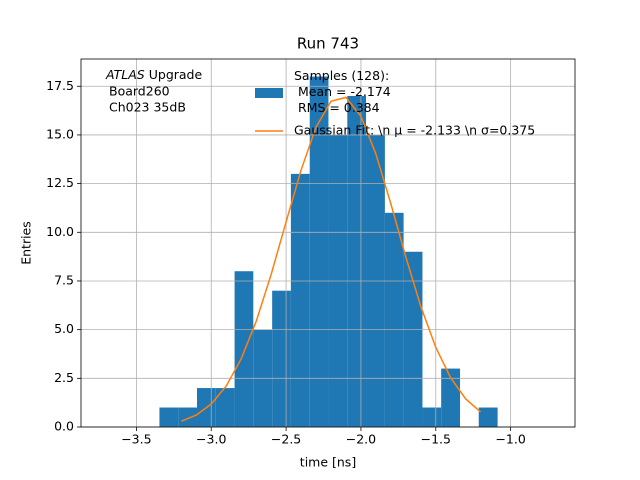 Image resolution: width=640 pixels, height=480 pixels. I want to click on y-tick-label: 7.5, so click(64, 279).